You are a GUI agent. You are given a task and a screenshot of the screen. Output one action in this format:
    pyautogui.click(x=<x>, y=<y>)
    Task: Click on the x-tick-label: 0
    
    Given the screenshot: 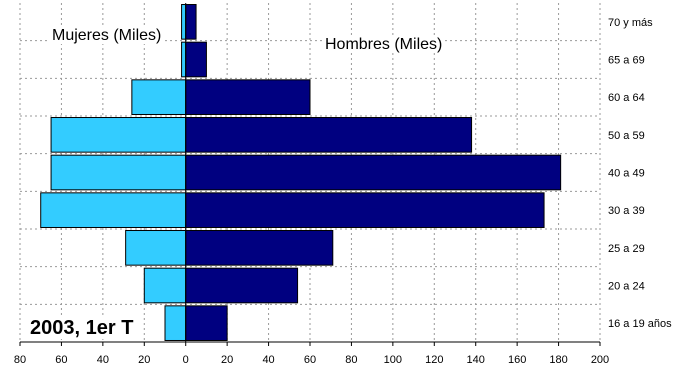 What is the action you would take?
    pyautogui.click(x=186, y=360)
    